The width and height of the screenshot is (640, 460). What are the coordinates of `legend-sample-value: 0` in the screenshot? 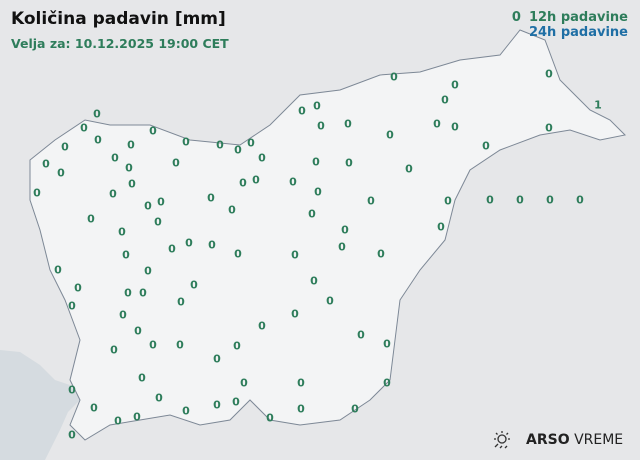 It's located at (516, 17).